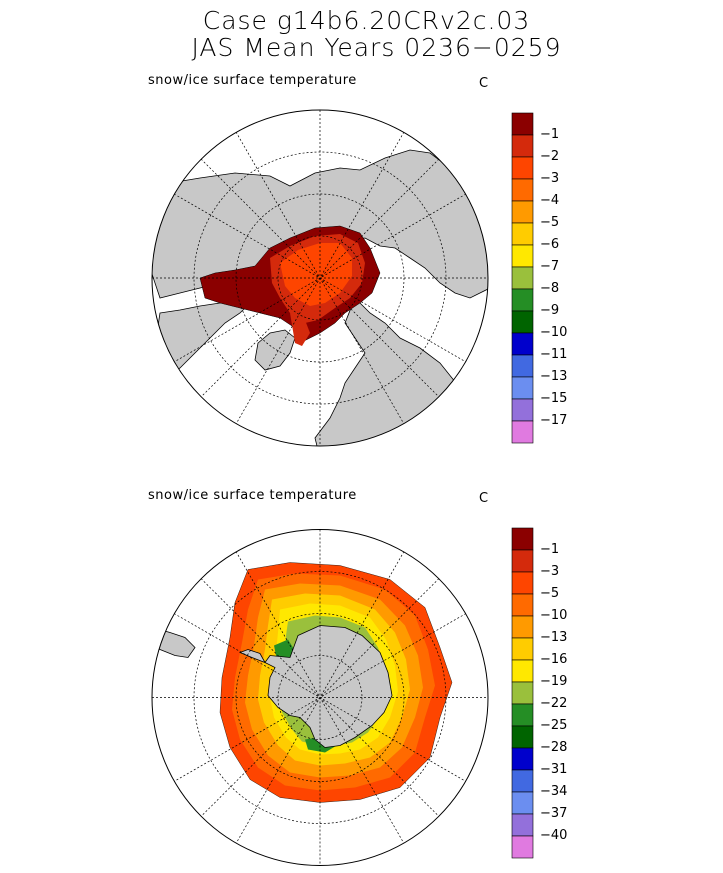 The height and width of the screenshot is (873, 723). What do you see at coordinates (554, 725) in the screenshot?
I see `colorbar-label: −25` at bounding box center [554, 725].